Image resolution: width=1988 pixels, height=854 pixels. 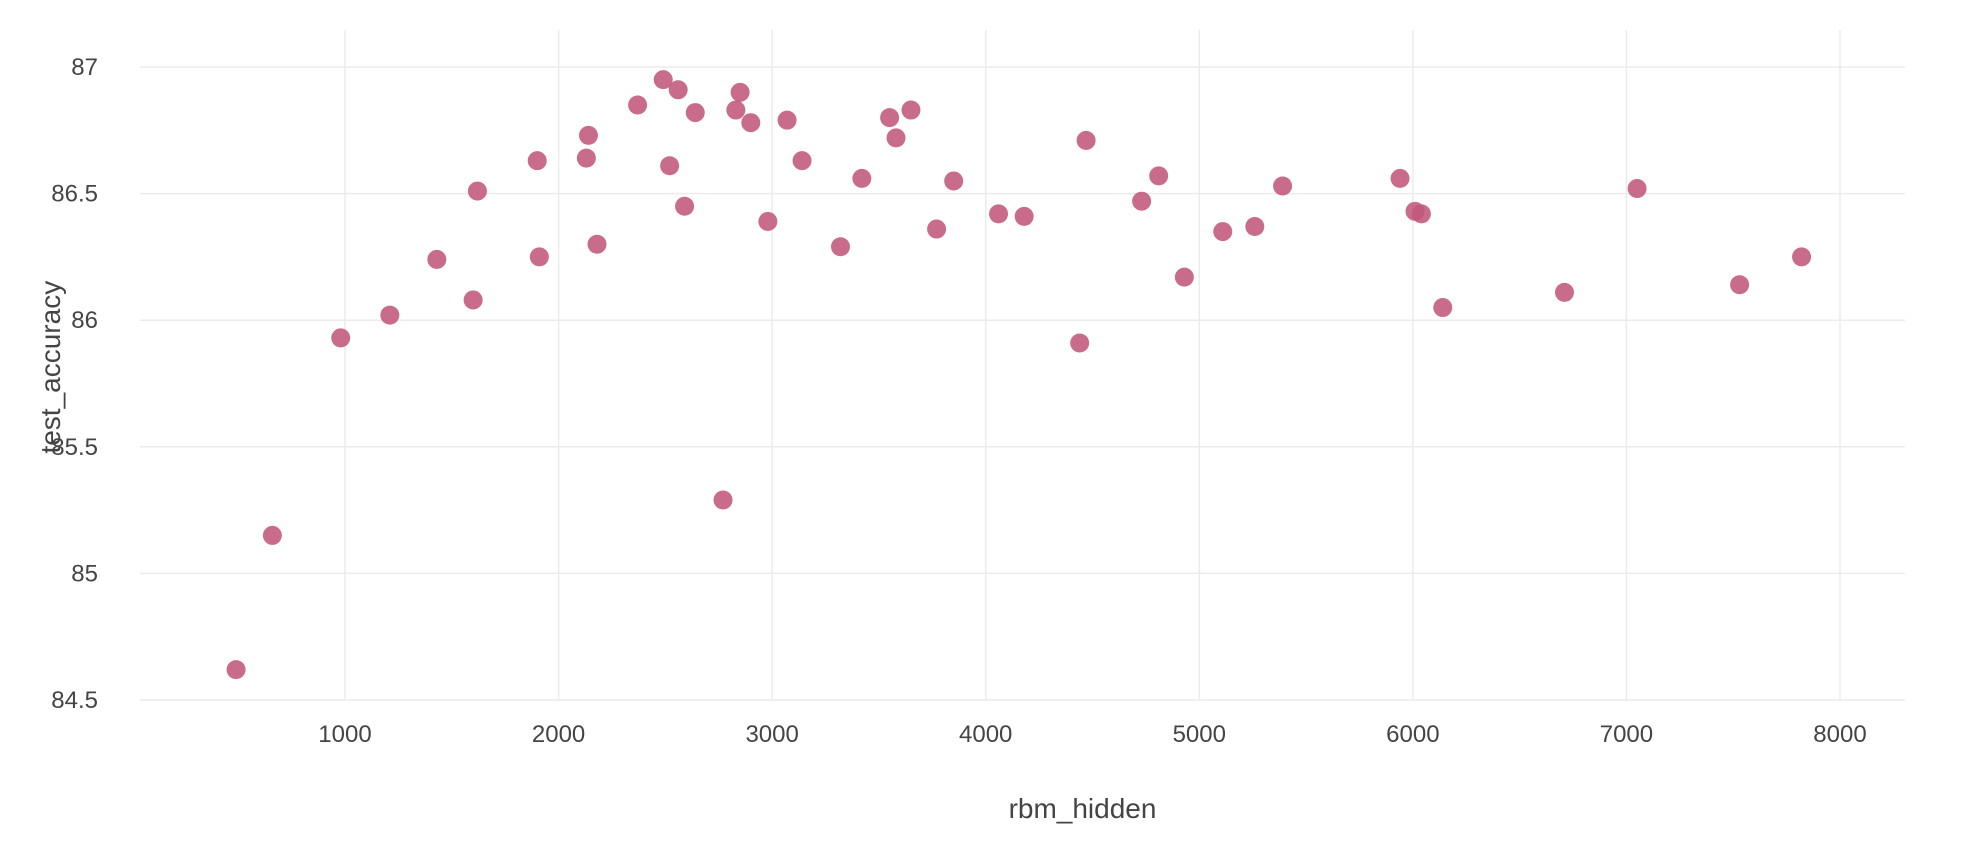 I want to click on y-tick-labels: 84.5 85 85.5 86 86.5 87, so click(x=74, y=384).